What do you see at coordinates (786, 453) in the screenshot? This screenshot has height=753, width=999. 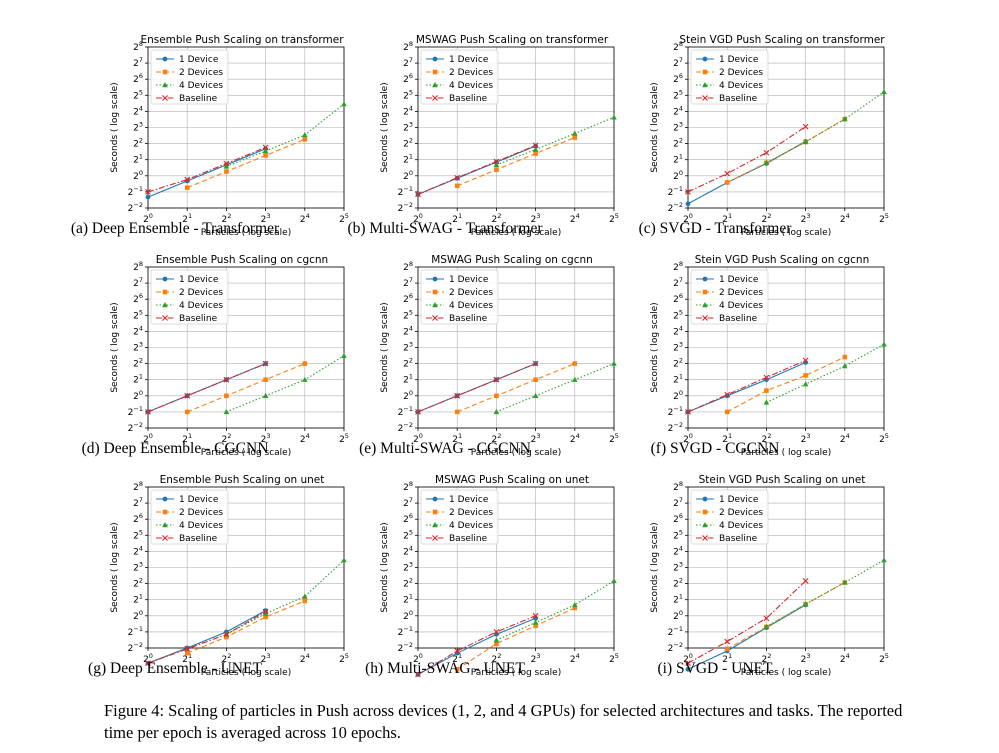 I see `x-axis-label: Particles ( log scale)` at bounding box center [786, 453].